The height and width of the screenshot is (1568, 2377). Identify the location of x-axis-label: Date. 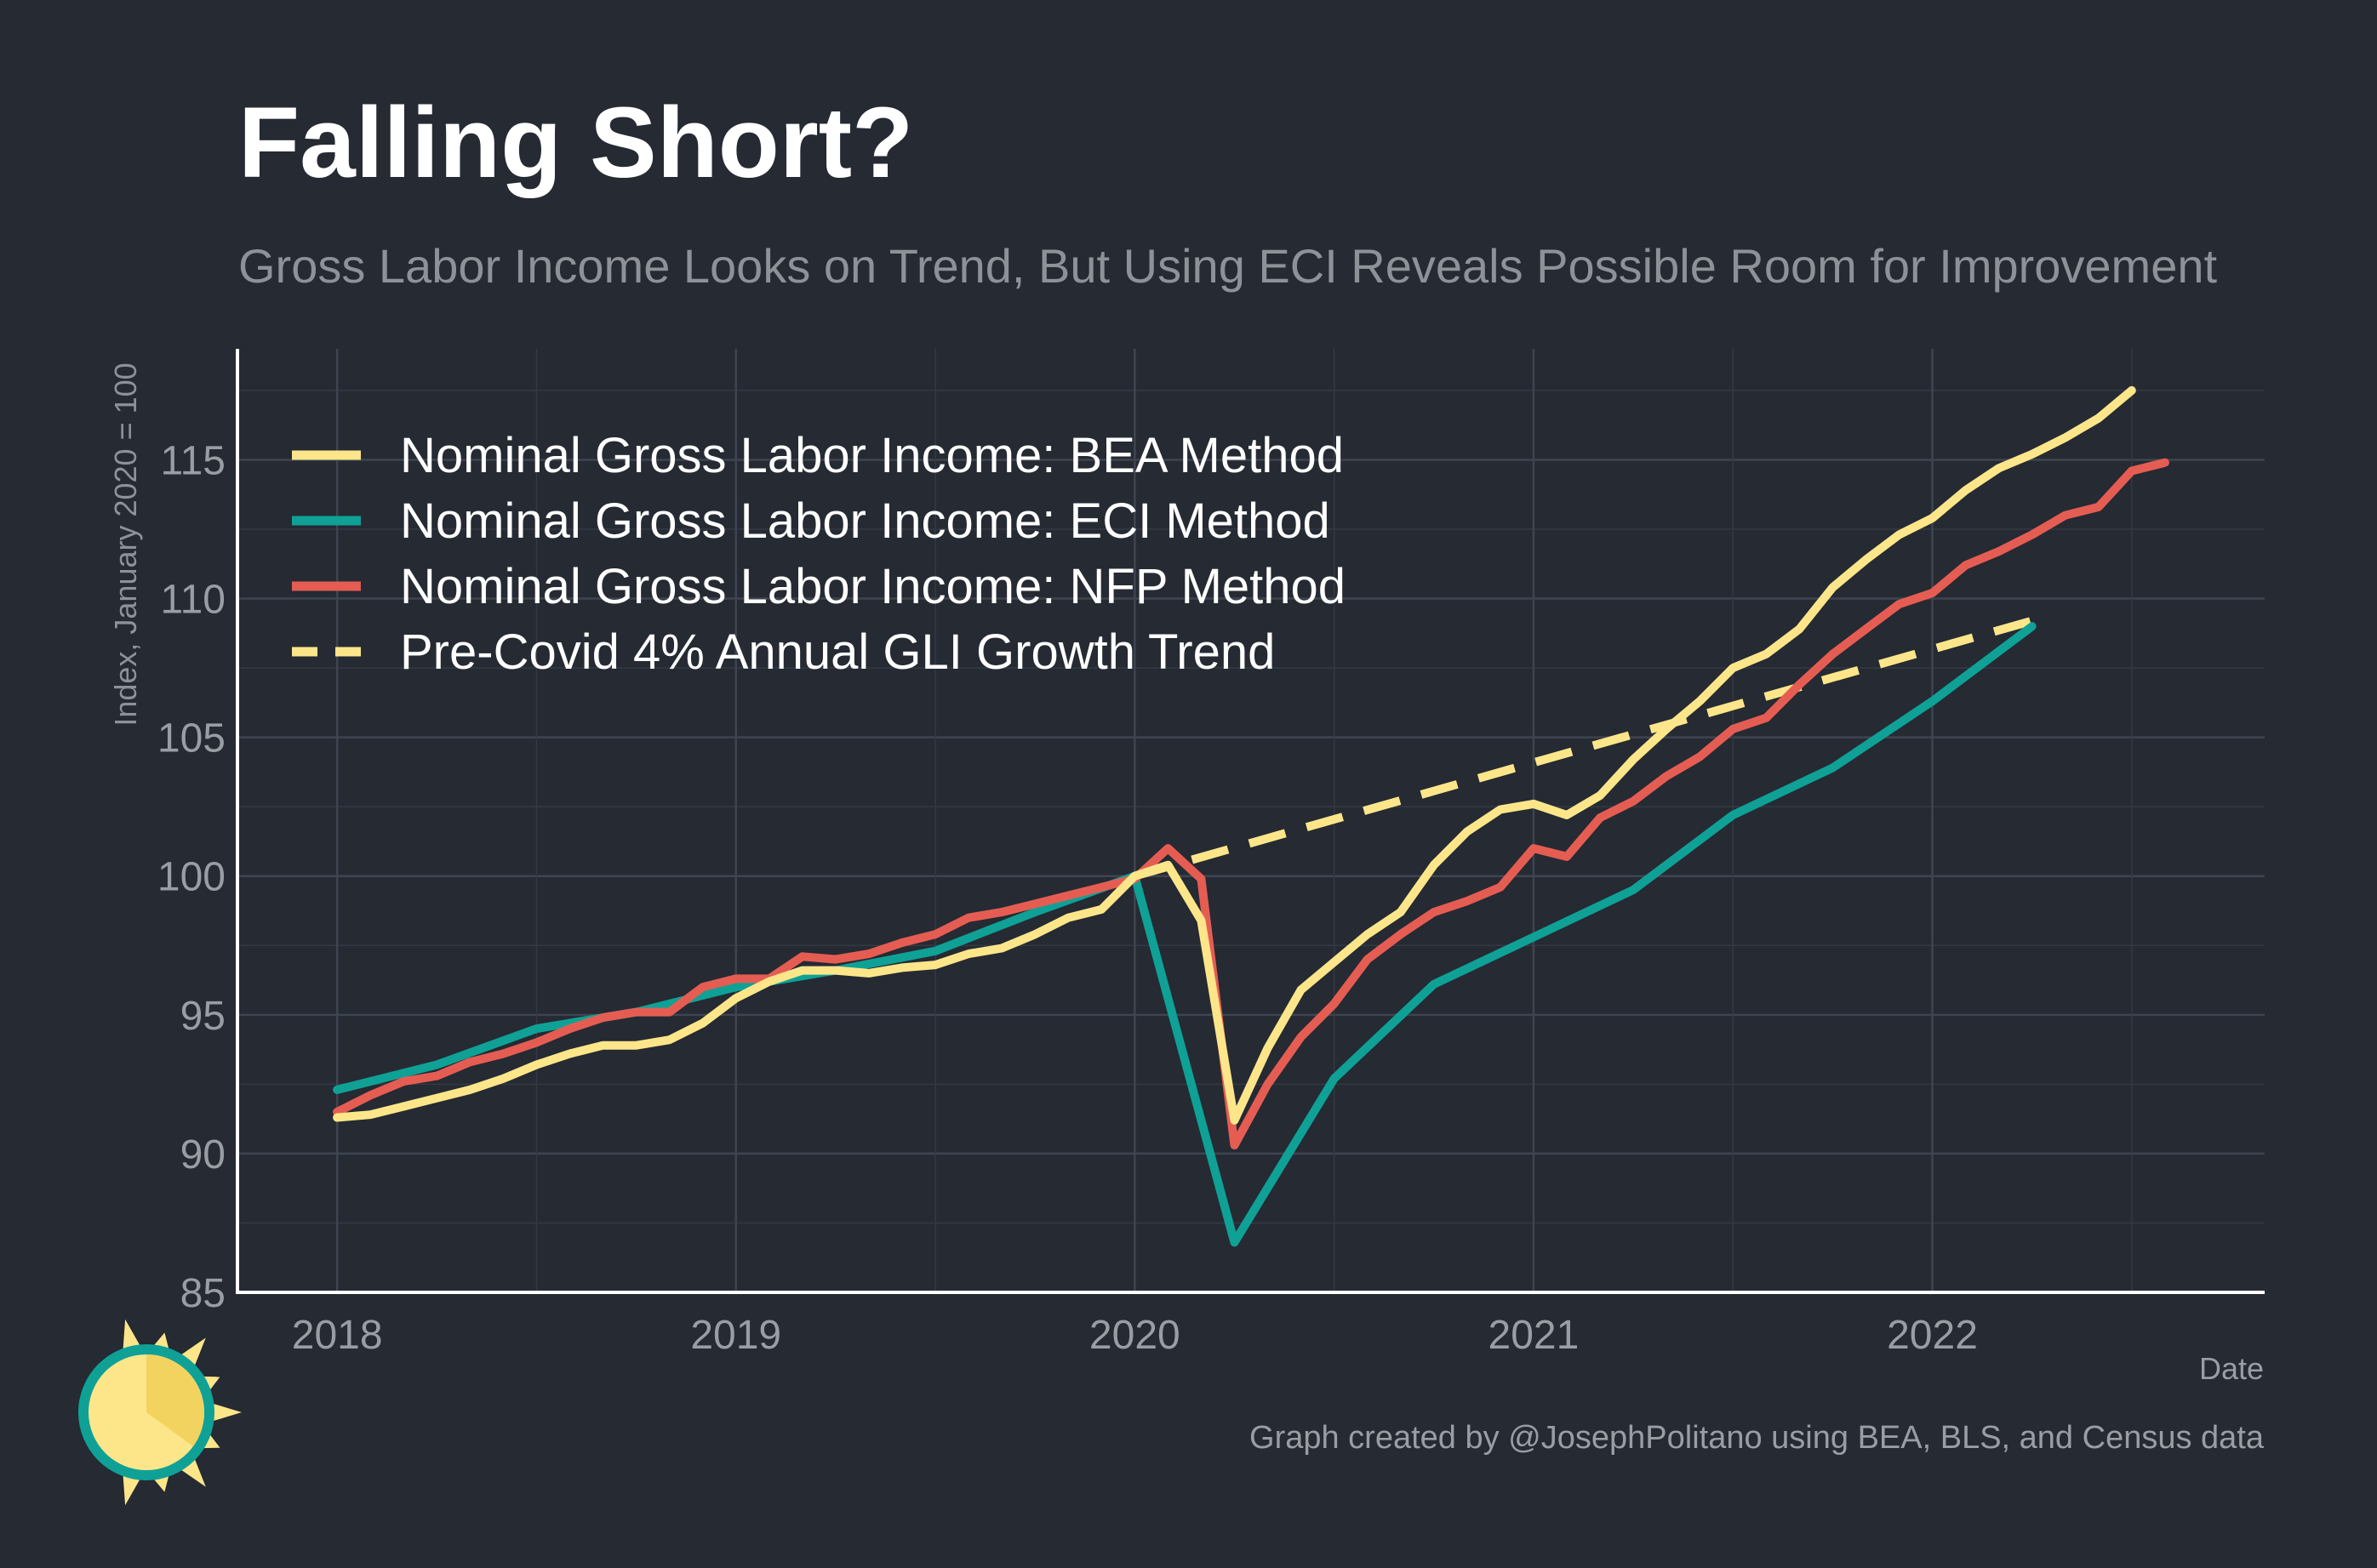
(2231, 1368).